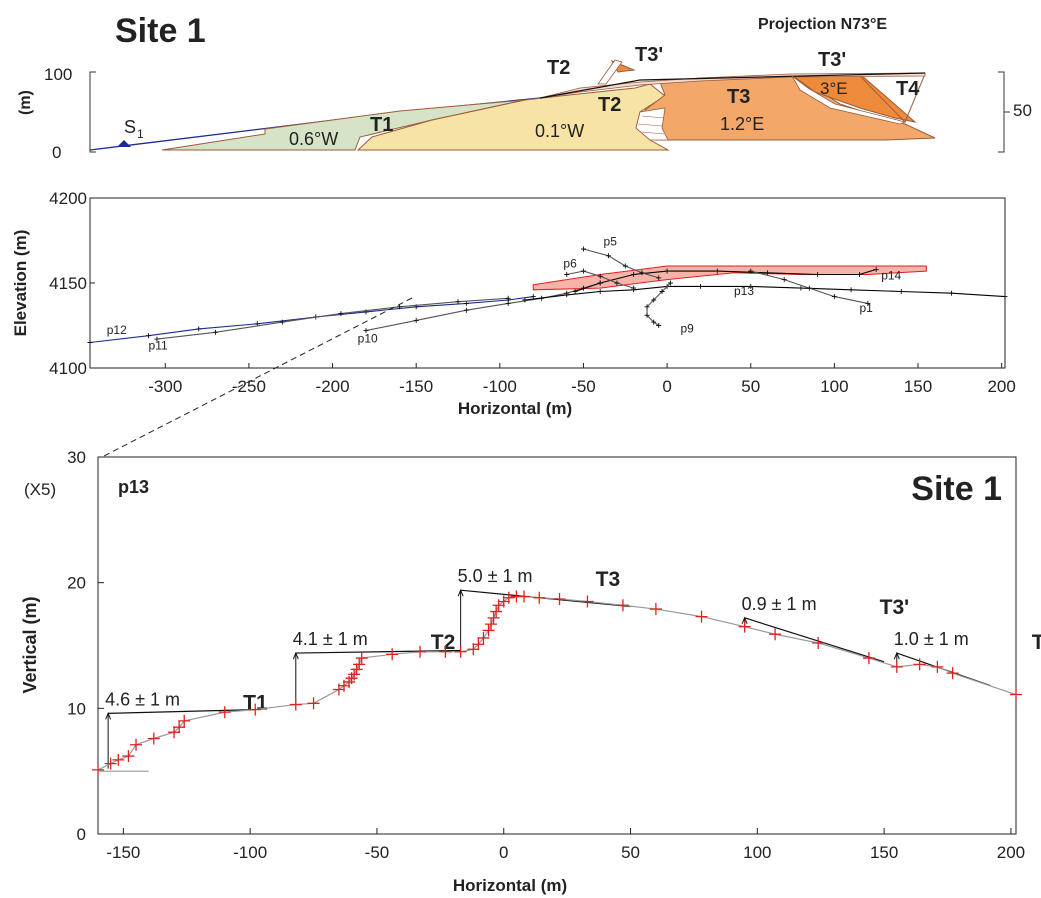 The image size is (1041, 898). I want to click on label-t4: T4, so click(908, 89).